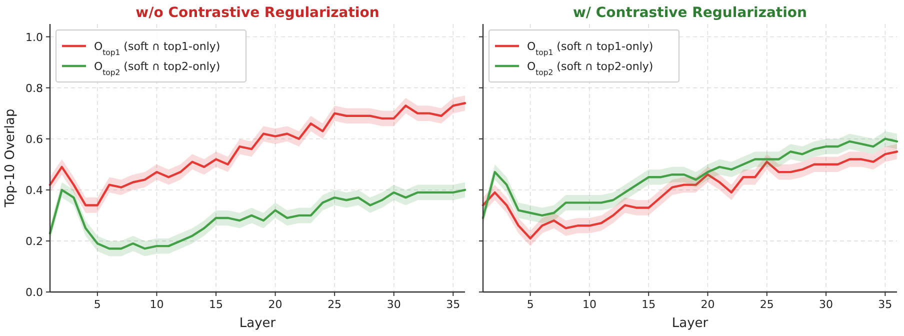 This screenshot has height=336, width=904. Describe the element at coordinates (690, 13) in the screenshot. I see `chart-title: w/ Contrastive Regularization` at that location.